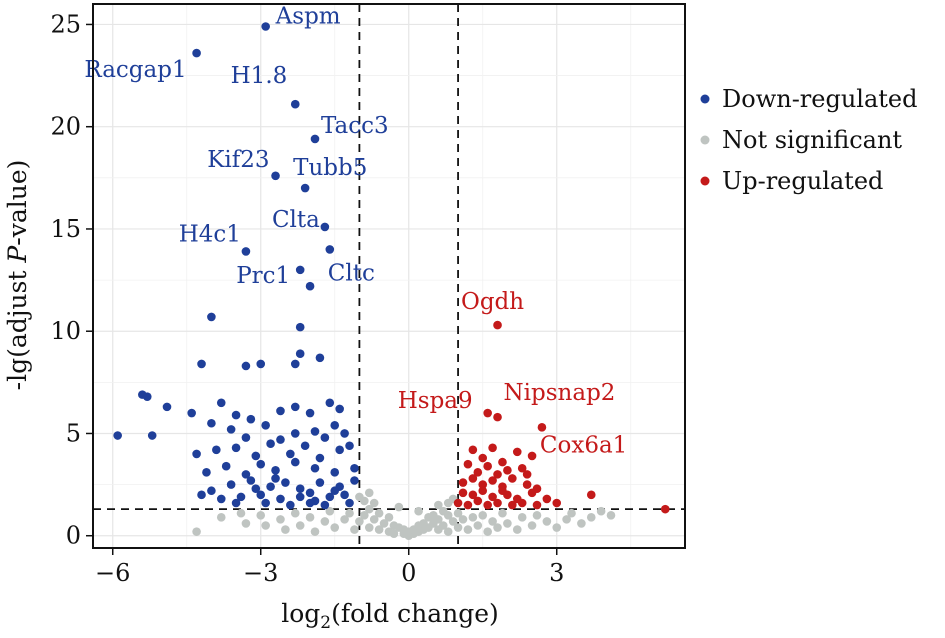  I want to click on gene-label: Kif23, so click(238, 160).